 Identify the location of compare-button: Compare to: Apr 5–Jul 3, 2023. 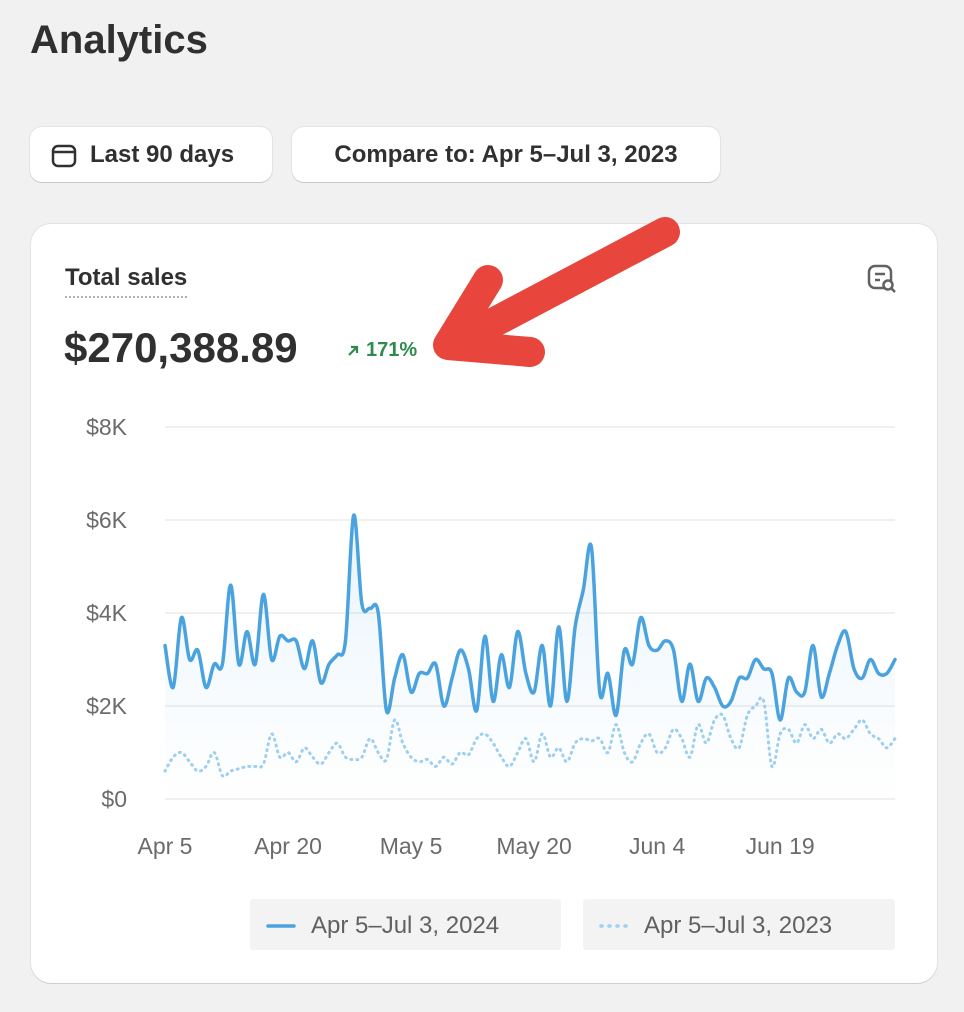
(506, 154).